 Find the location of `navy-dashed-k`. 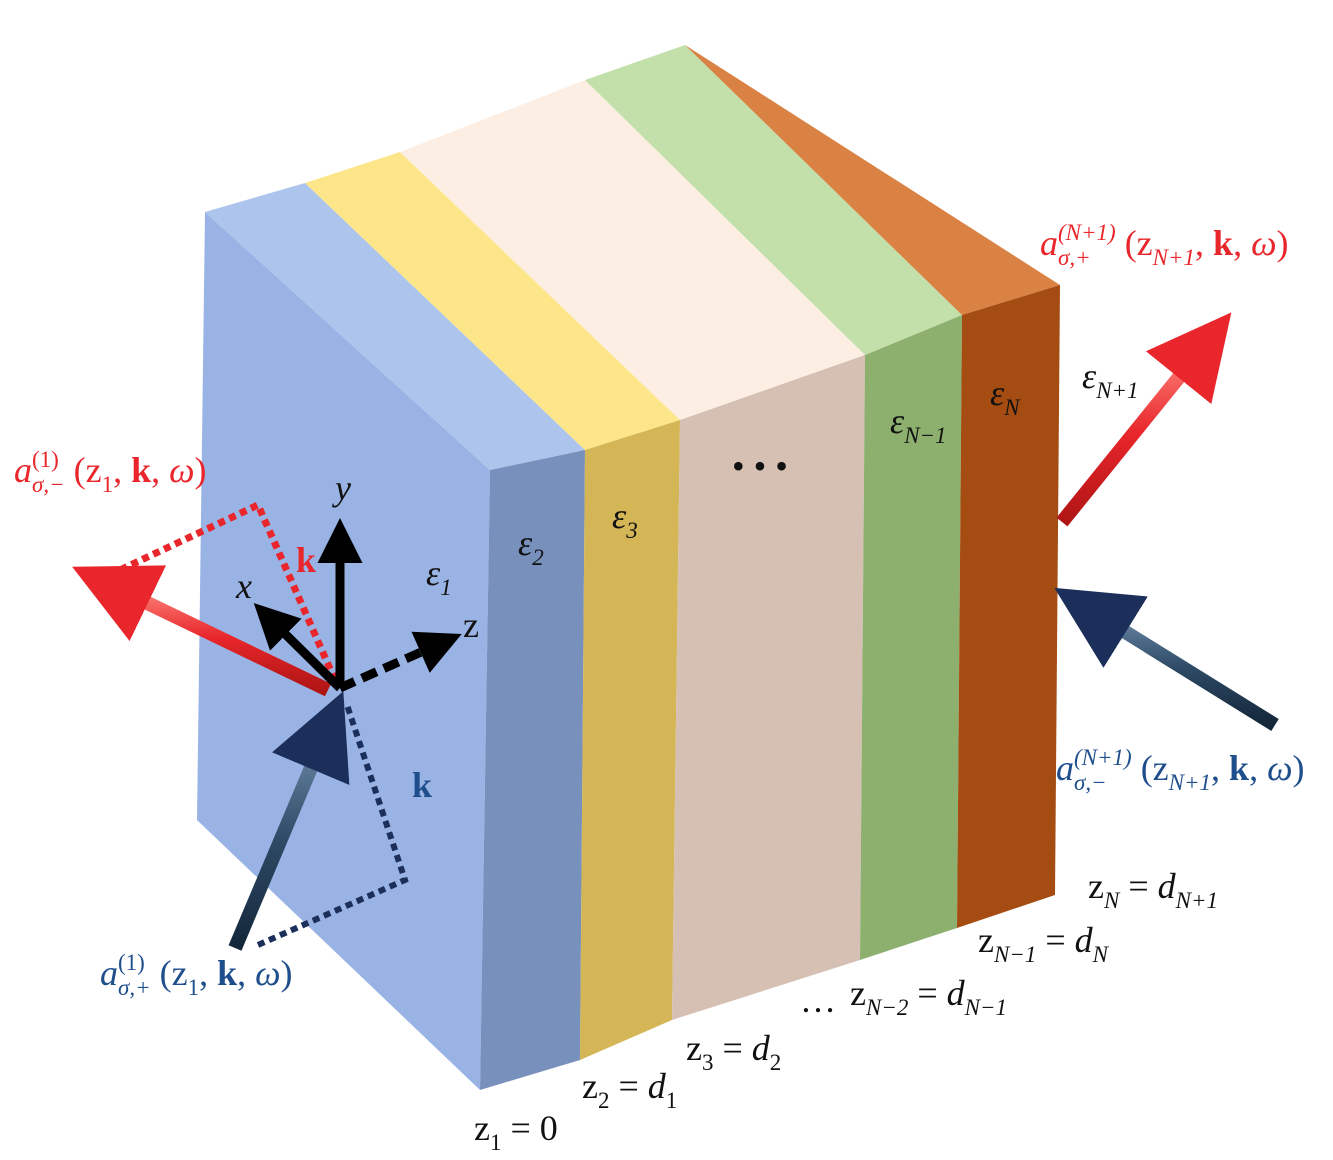

navy-dashed-k is located at coordinates (332, 826).